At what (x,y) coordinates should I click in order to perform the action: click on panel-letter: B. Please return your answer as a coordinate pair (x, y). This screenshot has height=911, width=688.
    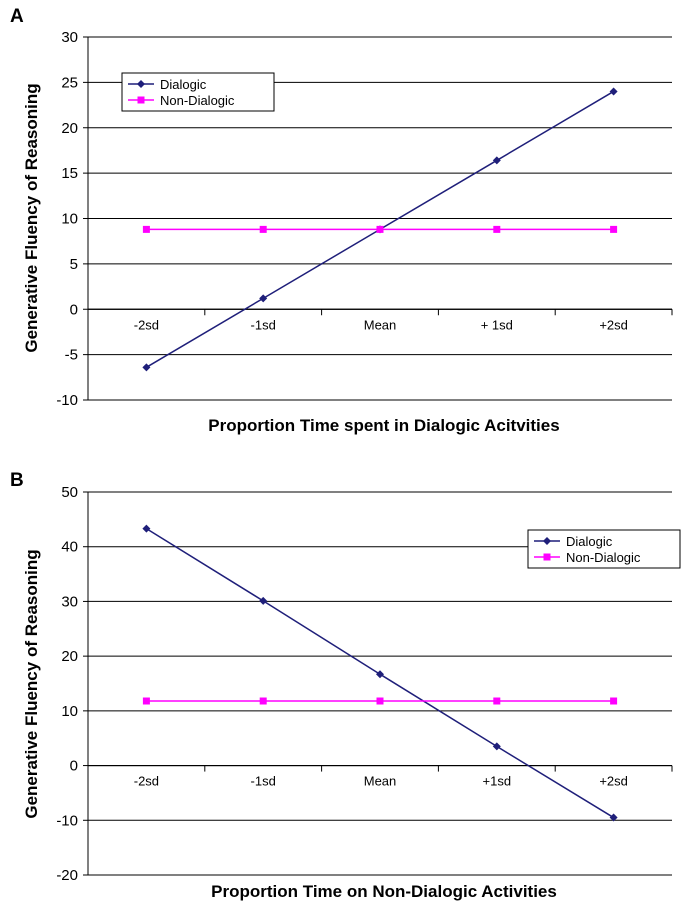
    Looking at the image, I should click on (17, 480).